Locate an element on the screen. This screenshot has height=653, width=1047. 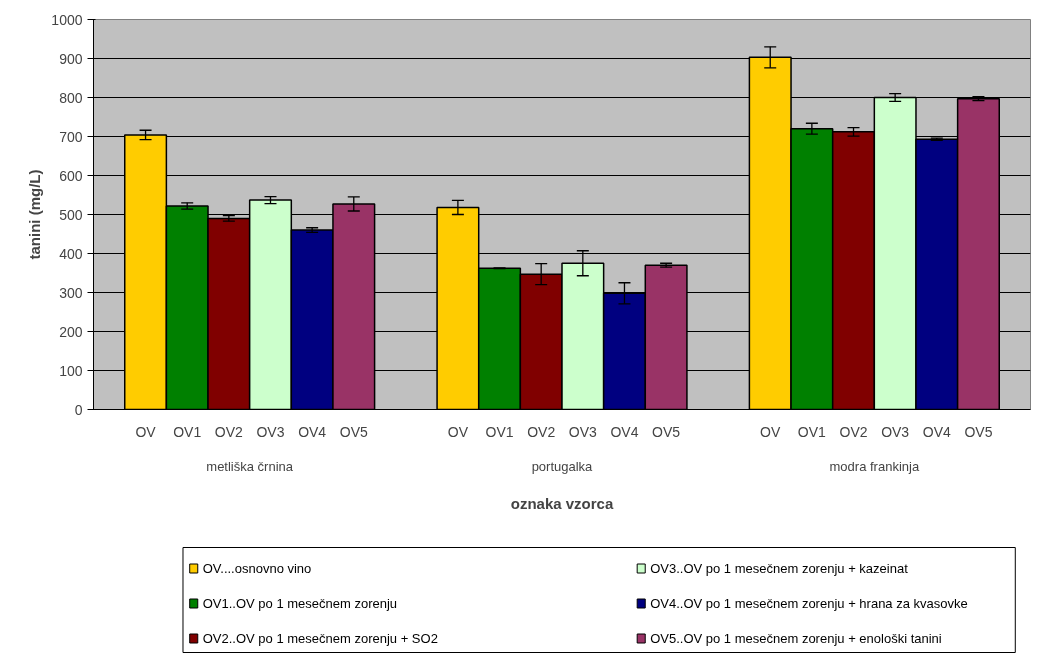
x-tick-label: modra frankinja is located at coordinates (874, 466).